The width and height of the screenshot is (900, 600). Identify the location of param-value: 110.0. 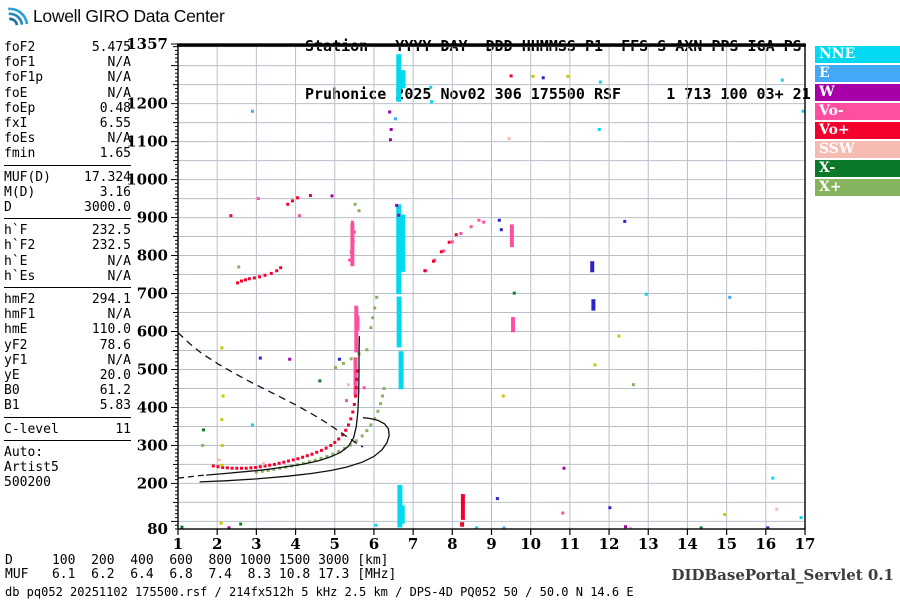
(111, 330).